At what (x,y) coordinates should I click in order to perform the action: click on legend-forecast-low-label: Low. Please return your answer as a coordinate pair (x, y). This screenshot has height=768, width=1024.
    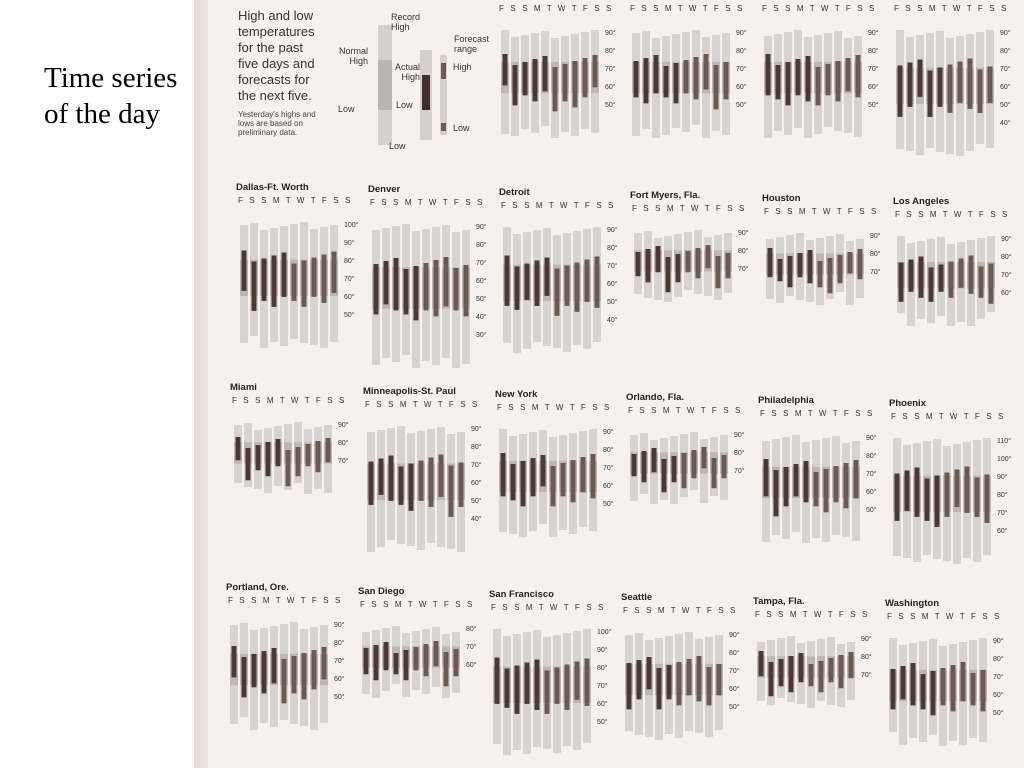
    Looking at the image, I should click on (461, 128).